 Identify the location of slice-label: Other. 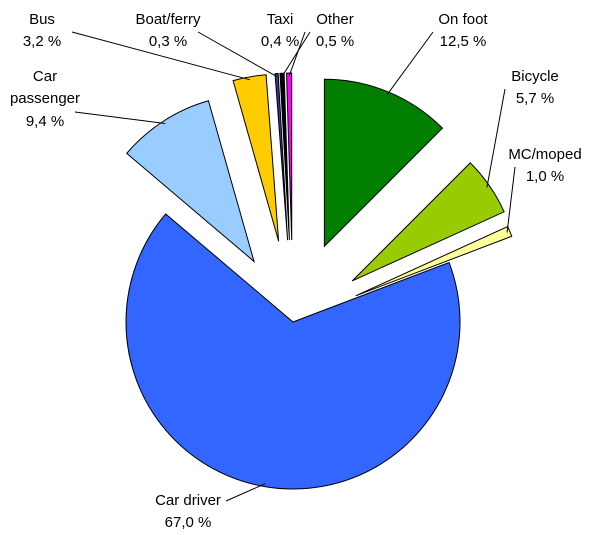
(335, 19).